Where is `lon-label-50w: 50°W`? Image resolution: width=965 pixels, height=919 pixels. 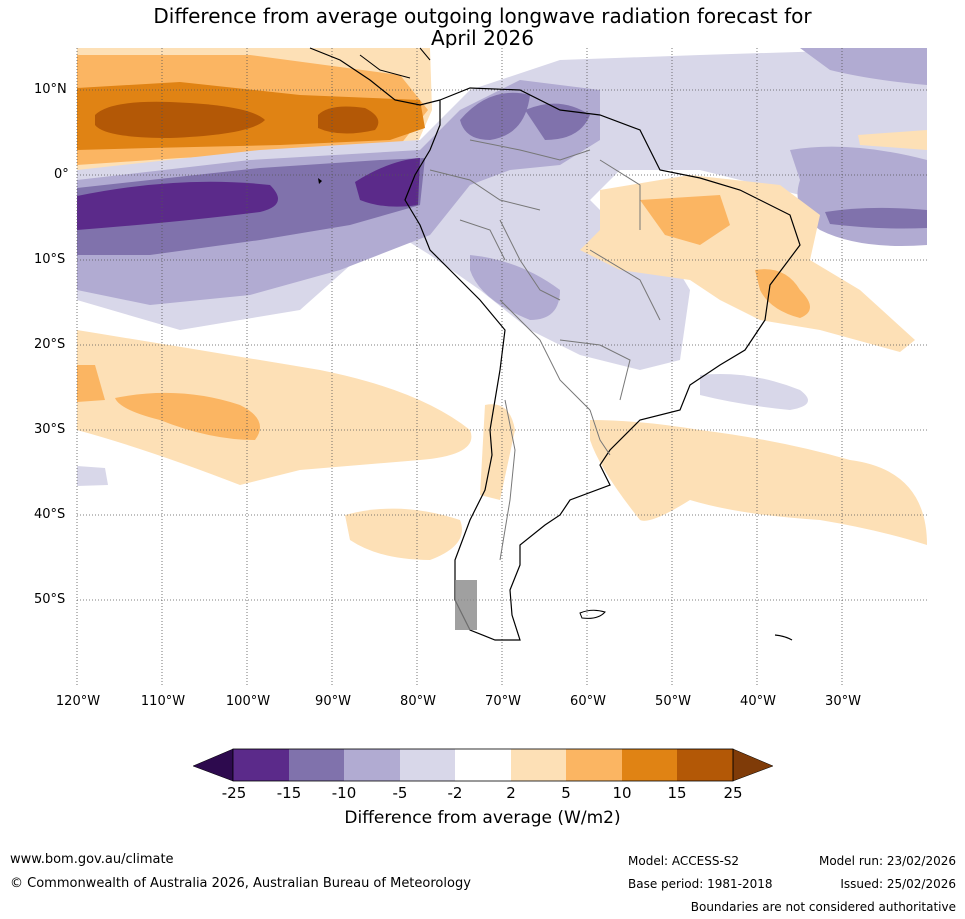 lon-label-50w: 50°W is located at coordinates (673, 701).